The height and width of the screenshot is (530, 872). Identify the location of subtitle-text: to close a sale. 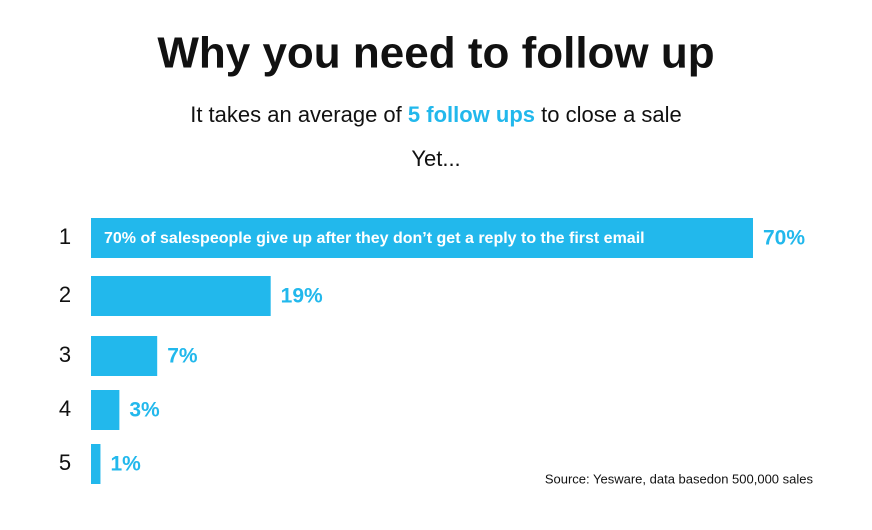
(611, 114).